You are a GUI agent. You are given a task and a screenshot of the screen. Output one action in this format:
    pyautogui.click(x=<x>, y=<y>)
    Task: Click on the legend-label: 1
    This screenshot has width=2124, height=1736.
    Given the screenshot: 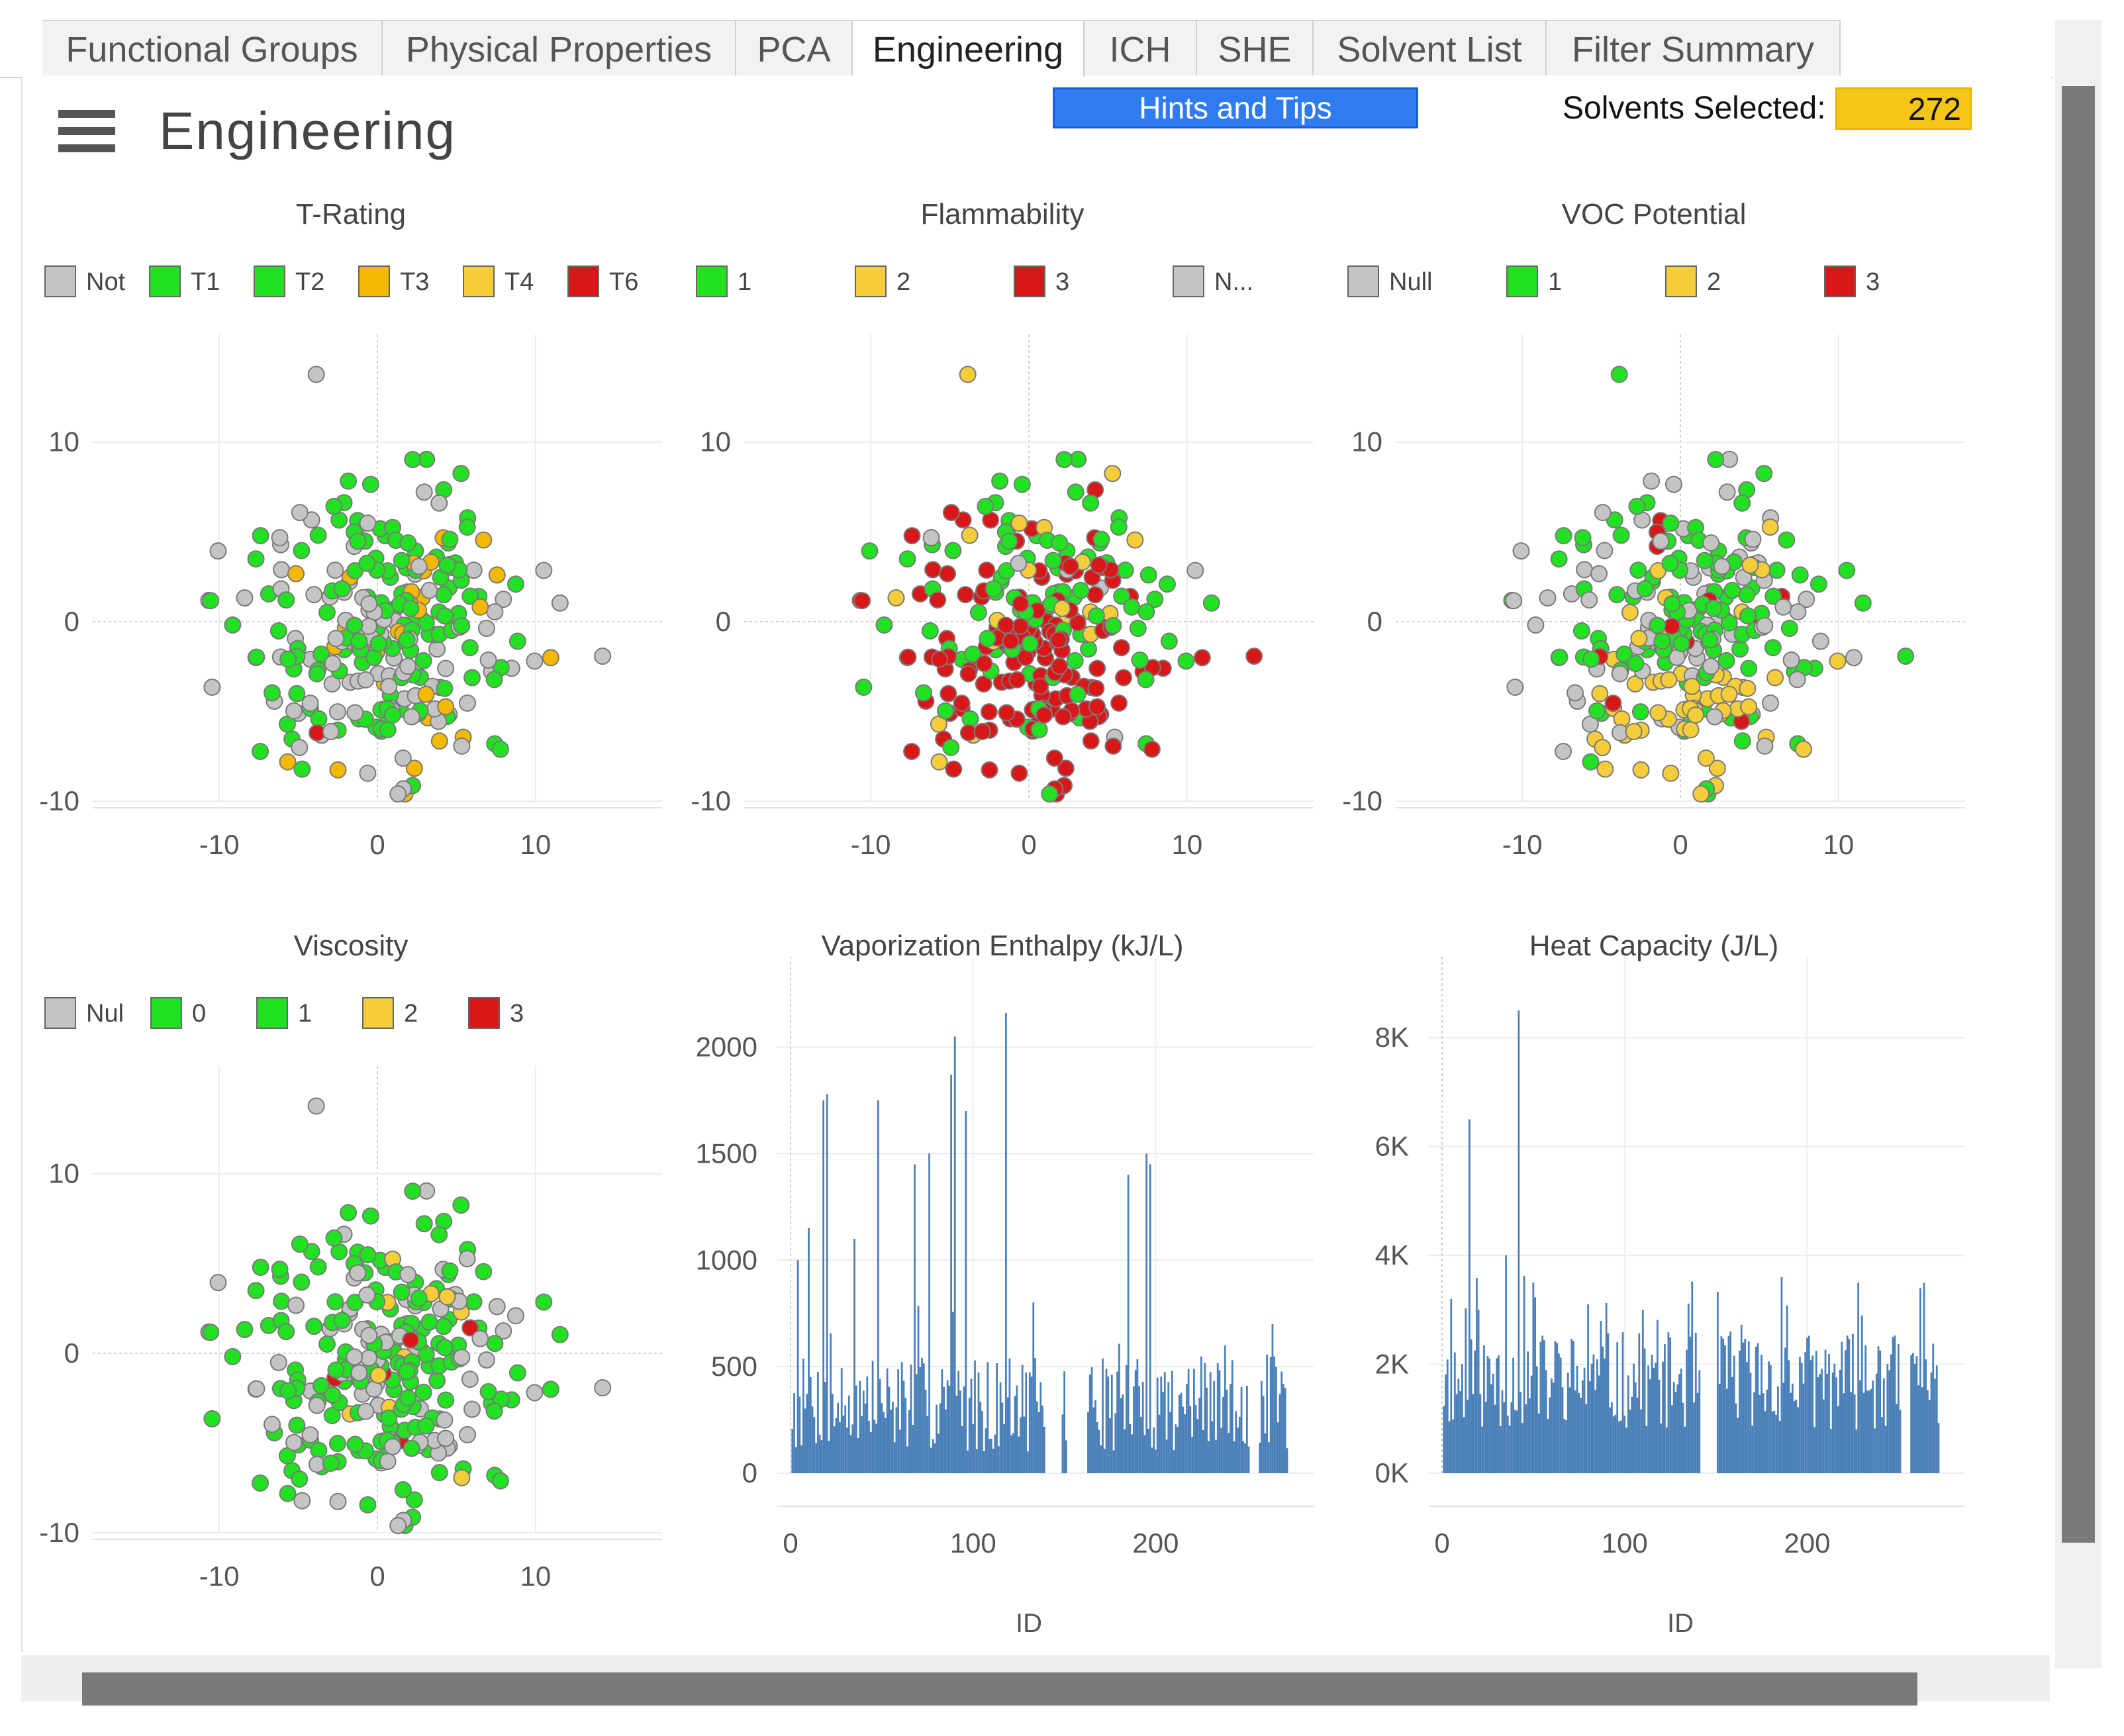 What is the action you would take?
    pyautogui.click(x=1555, y=282)
    